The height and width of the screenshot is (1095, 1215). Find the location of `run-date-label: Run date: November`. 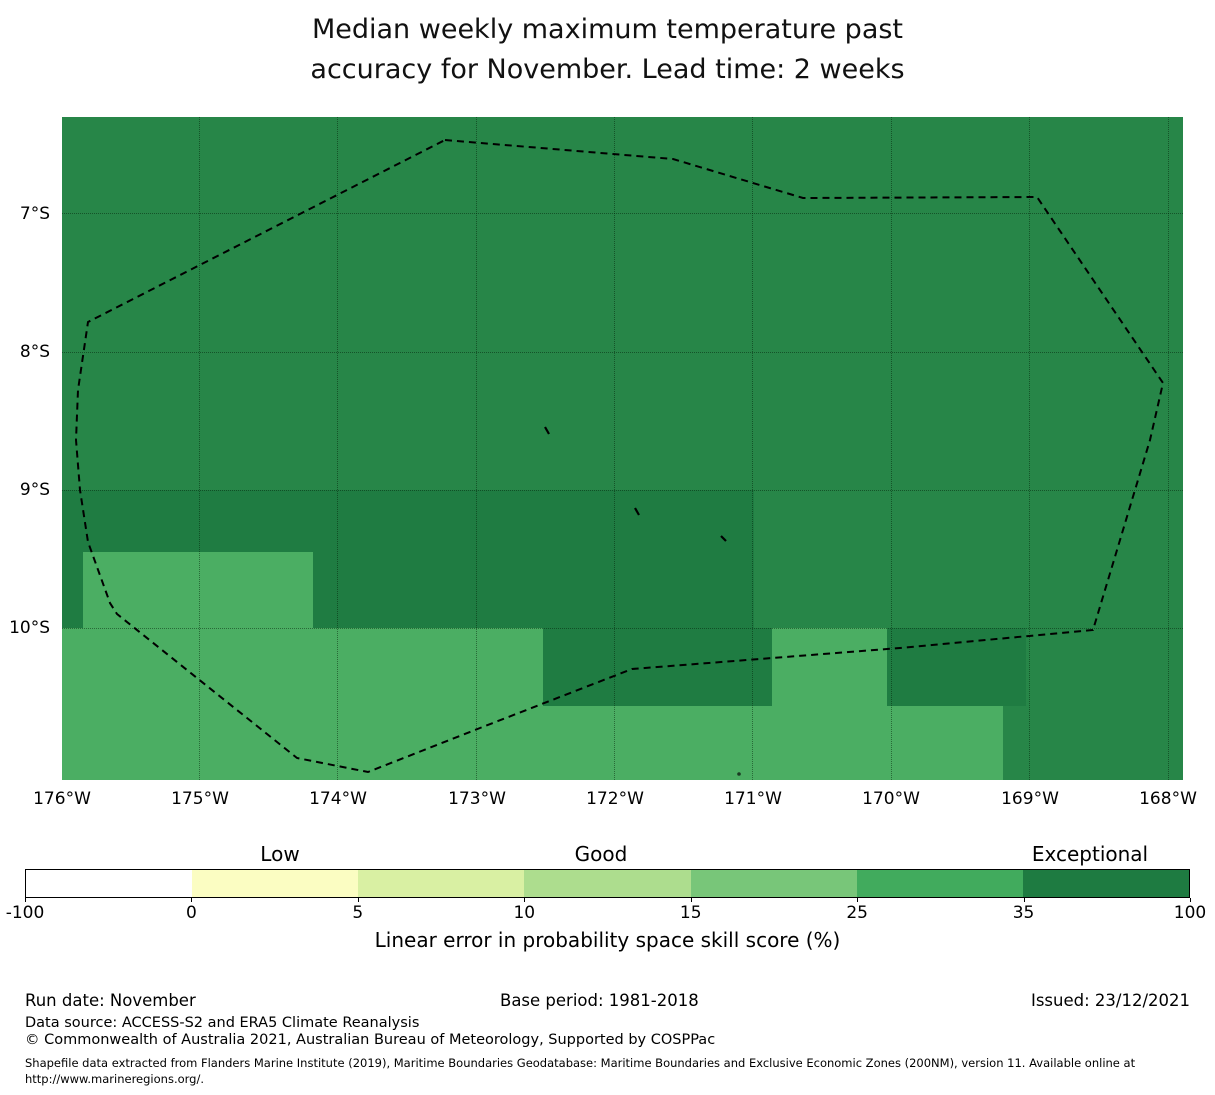

run-date-label: Run date: November is located at coordinates (110, 1000).